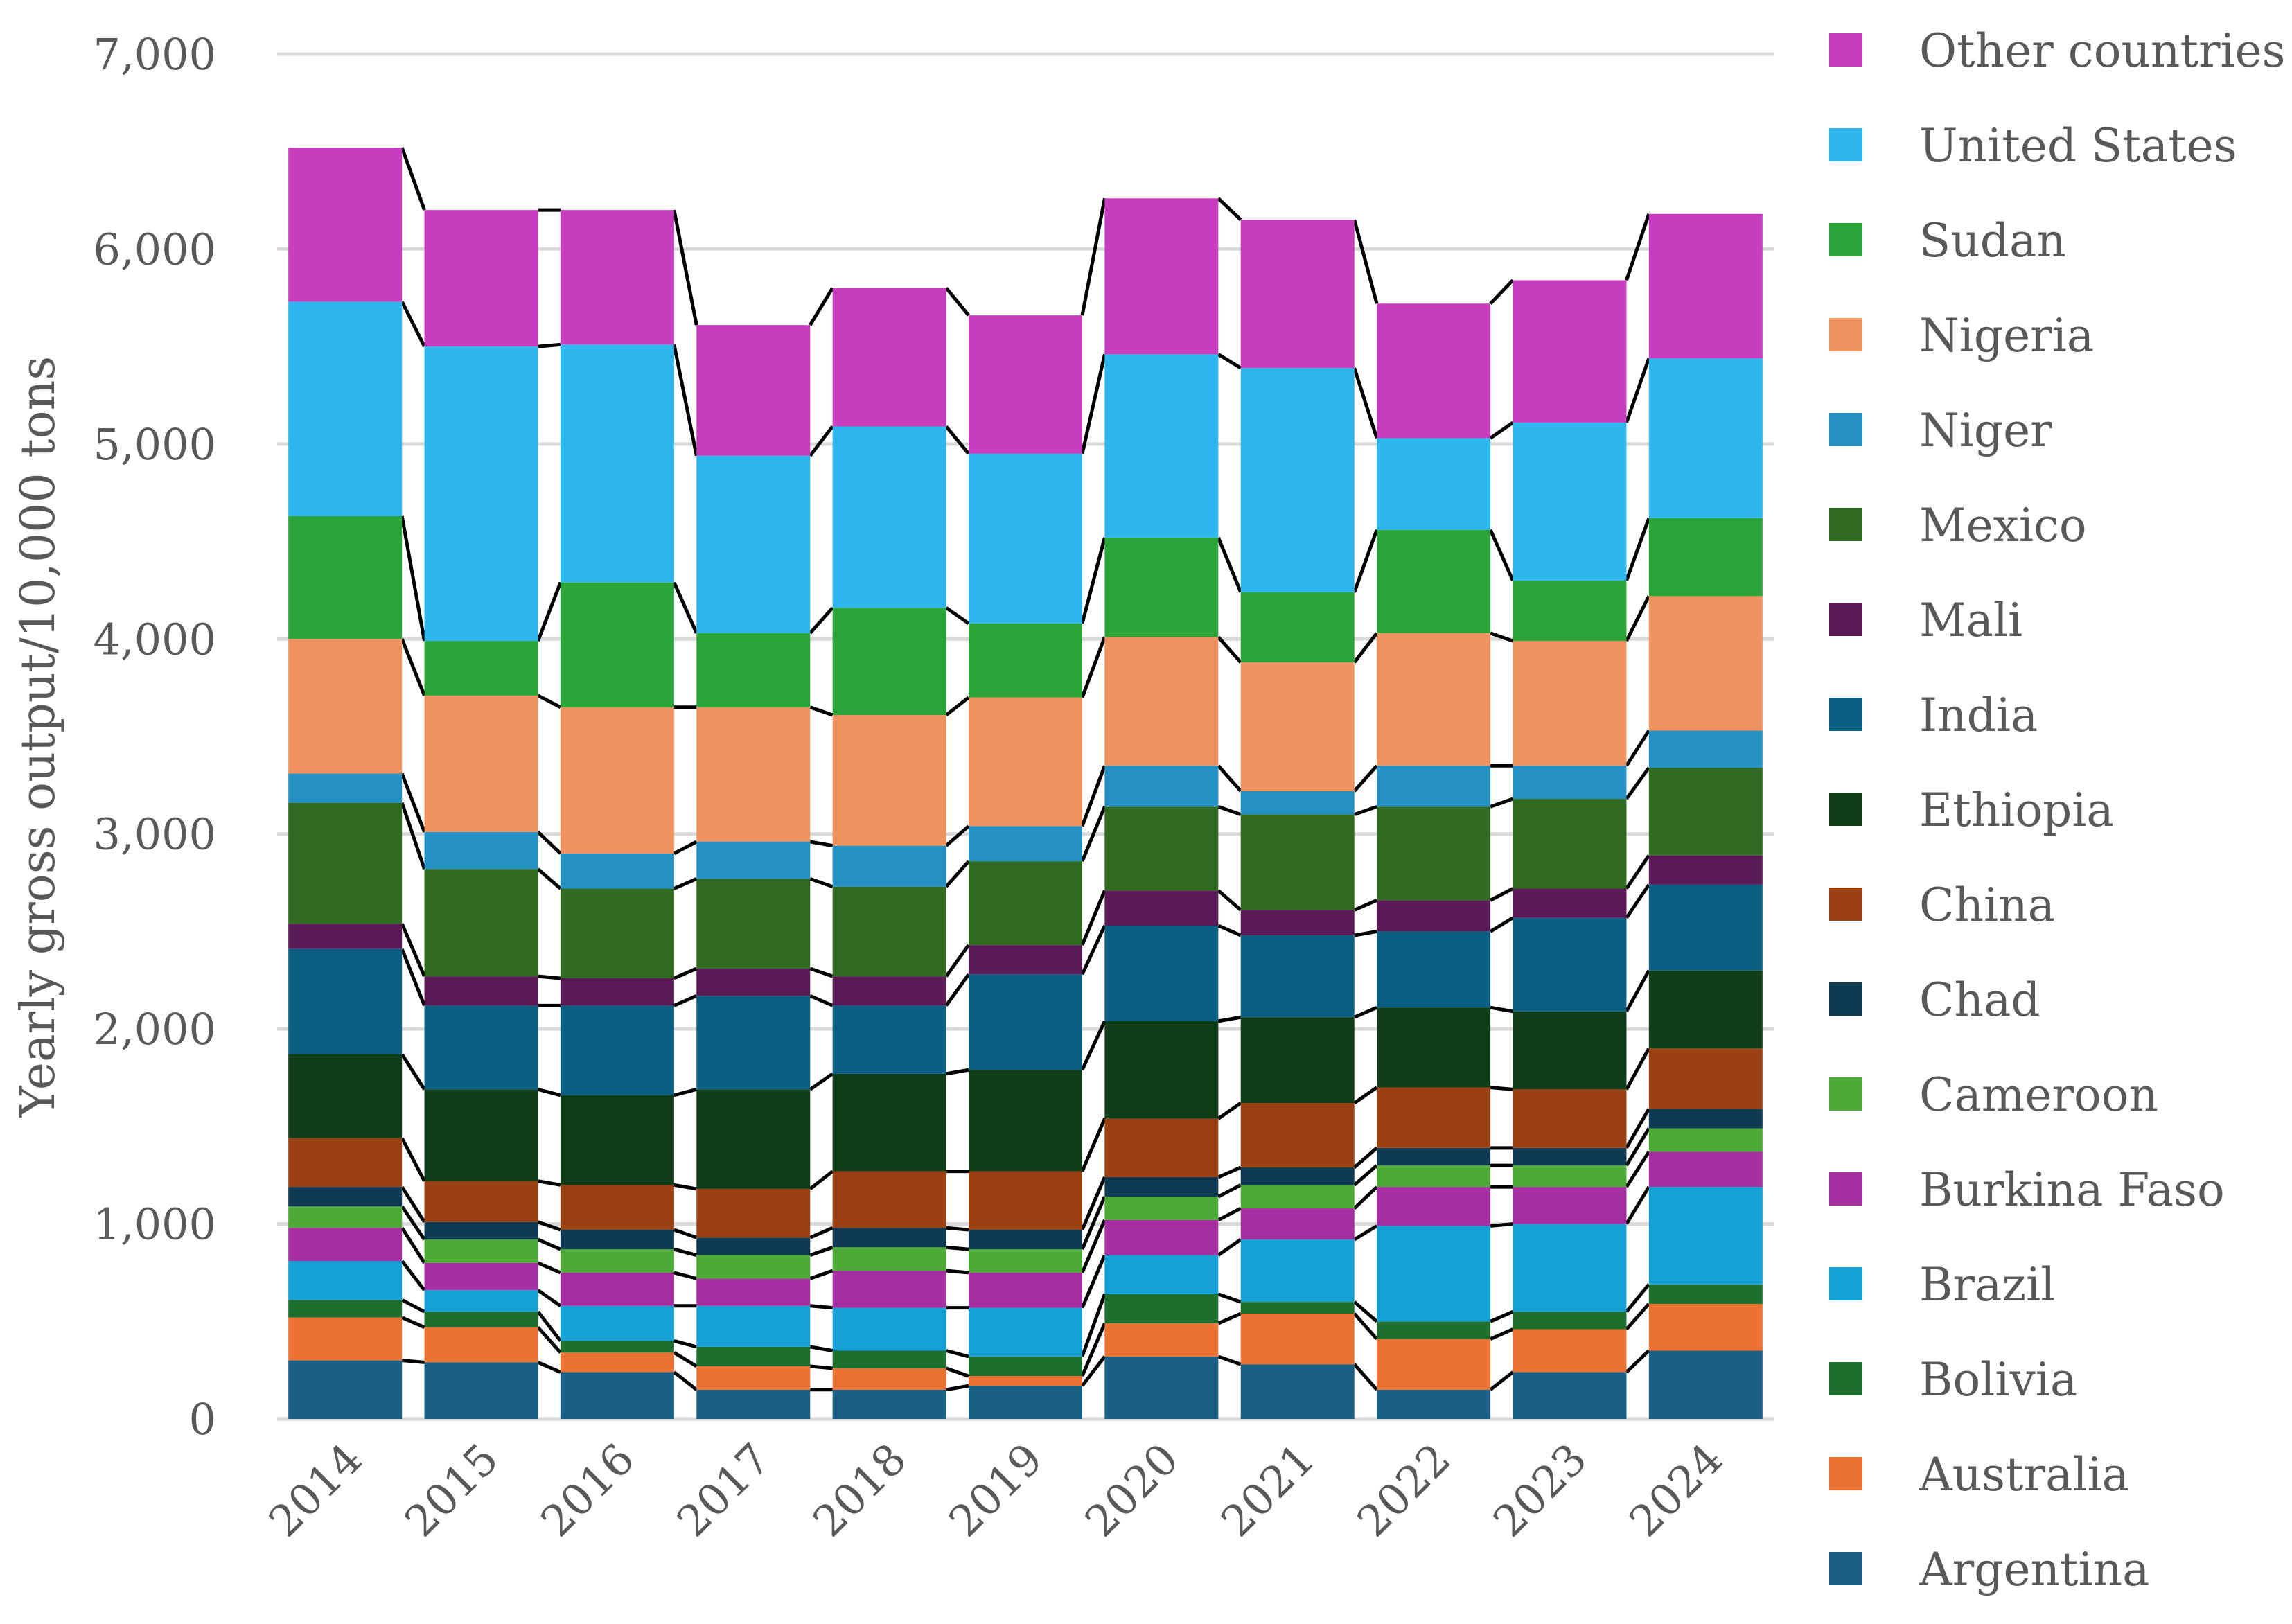  Describe the element at coordinates (1978, 715) in the screenshot. I see `legend-label: India` at that location.